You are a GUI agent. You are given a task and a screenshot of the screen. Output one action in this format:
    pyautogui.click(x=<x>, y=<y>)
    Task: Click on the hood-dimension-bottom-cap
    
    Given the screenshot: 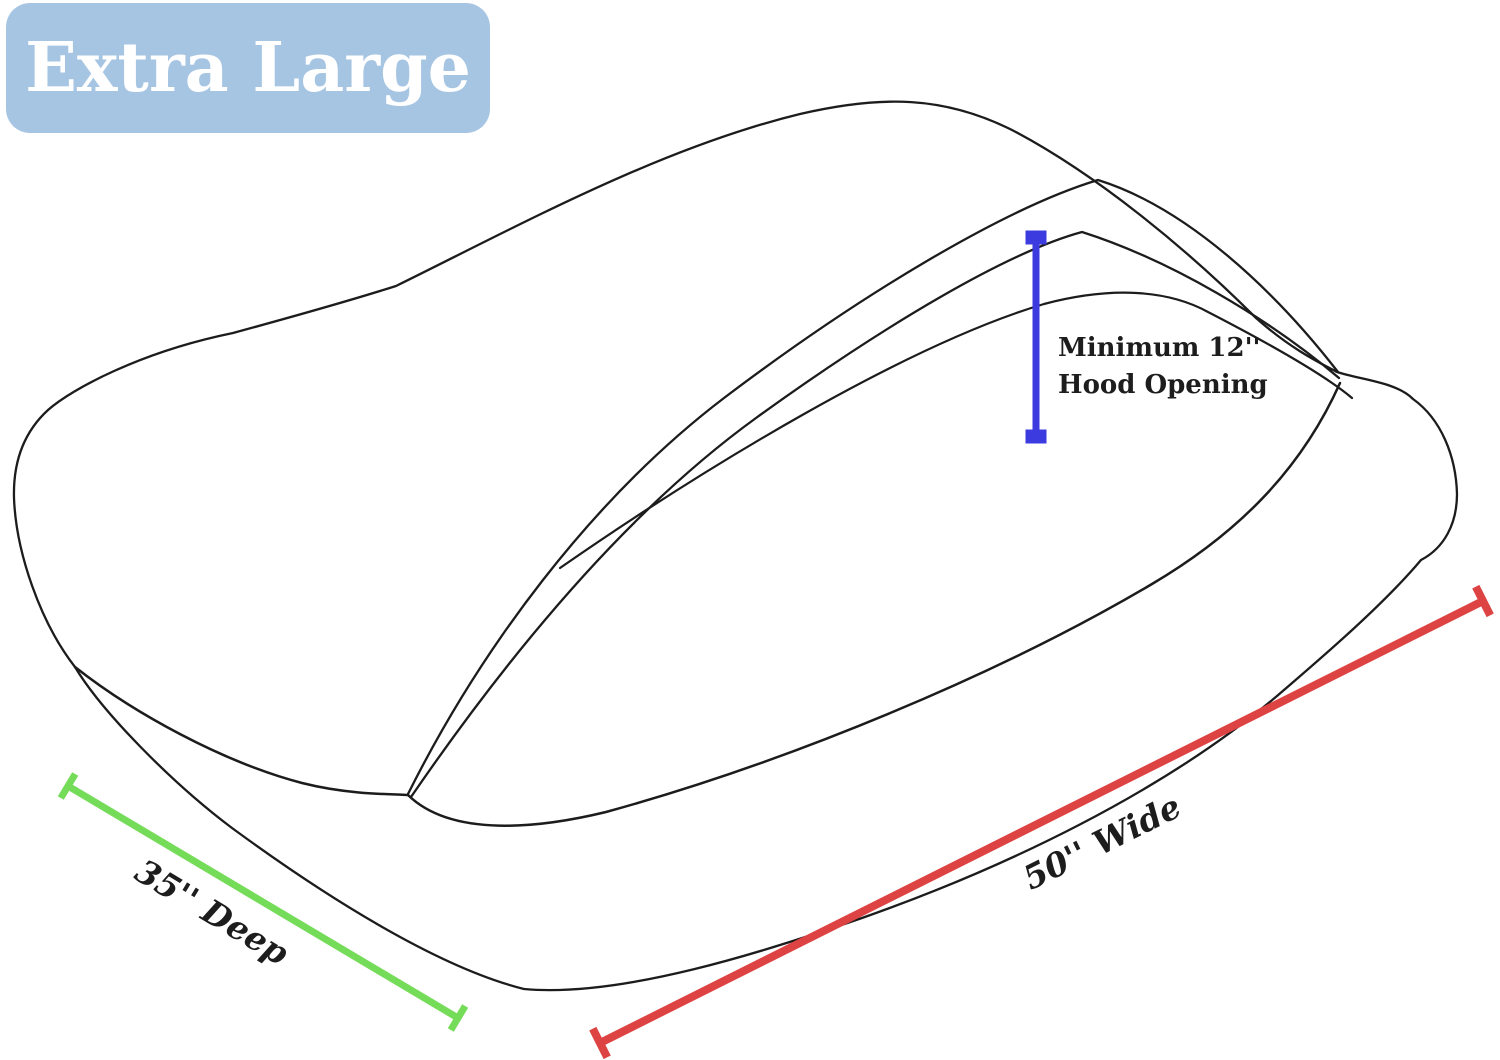 What is the action you would take?
    pyautogui.click(x=1036, y=436)
    